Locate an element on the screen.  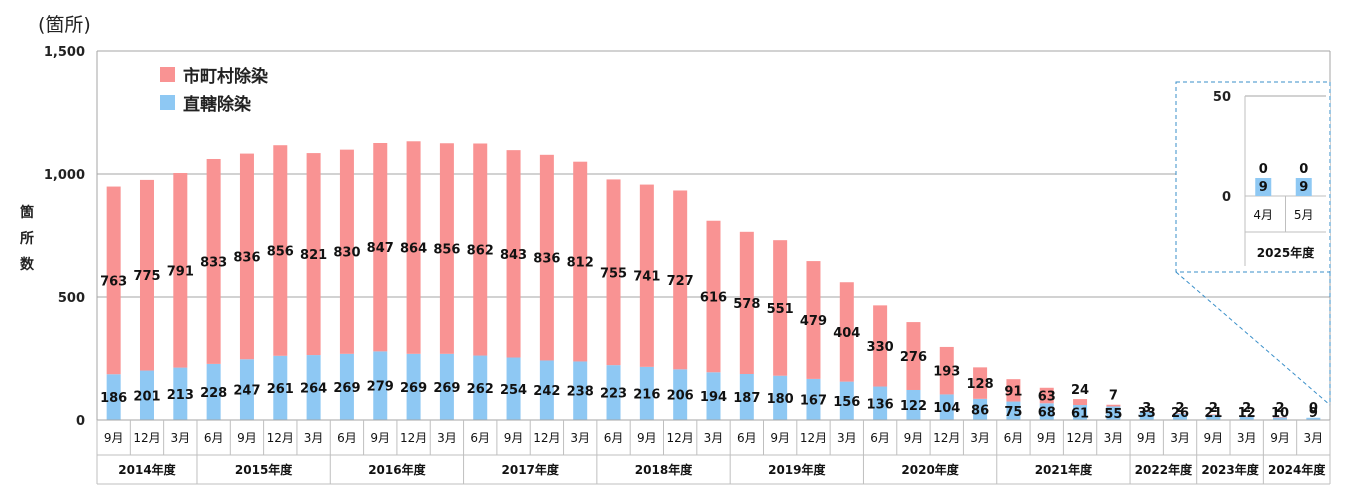
data-label-municipal: 741 is located at coordinates (646, 277).